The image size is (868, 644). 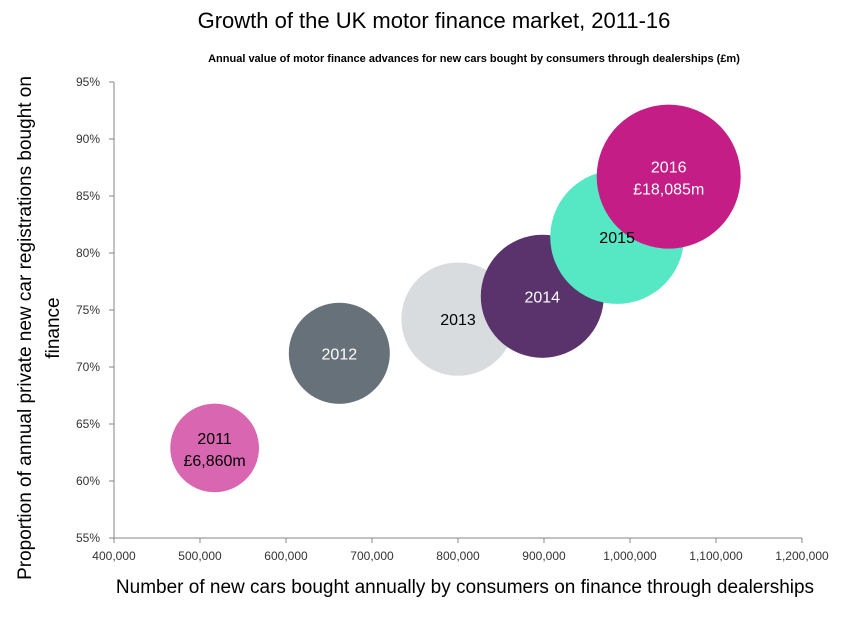 What do you see at coordinates (802, 556) in the screenshot?
I see `x-tick-label: 1,200,000` at bounding box center [802, 556].